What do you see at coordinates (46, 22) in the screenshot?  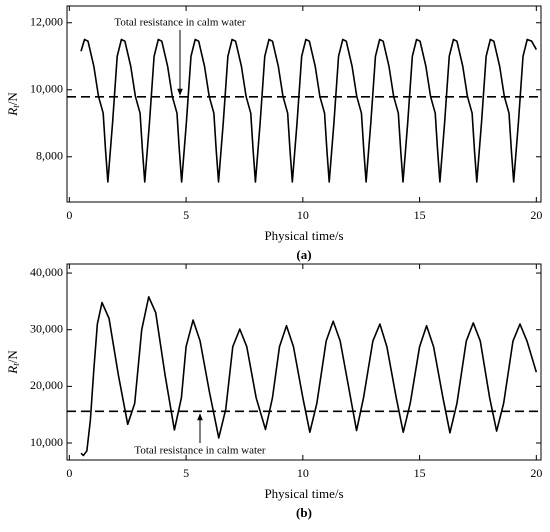 I see `y-tick-label: 12,000` at bounding box center [46, 22].